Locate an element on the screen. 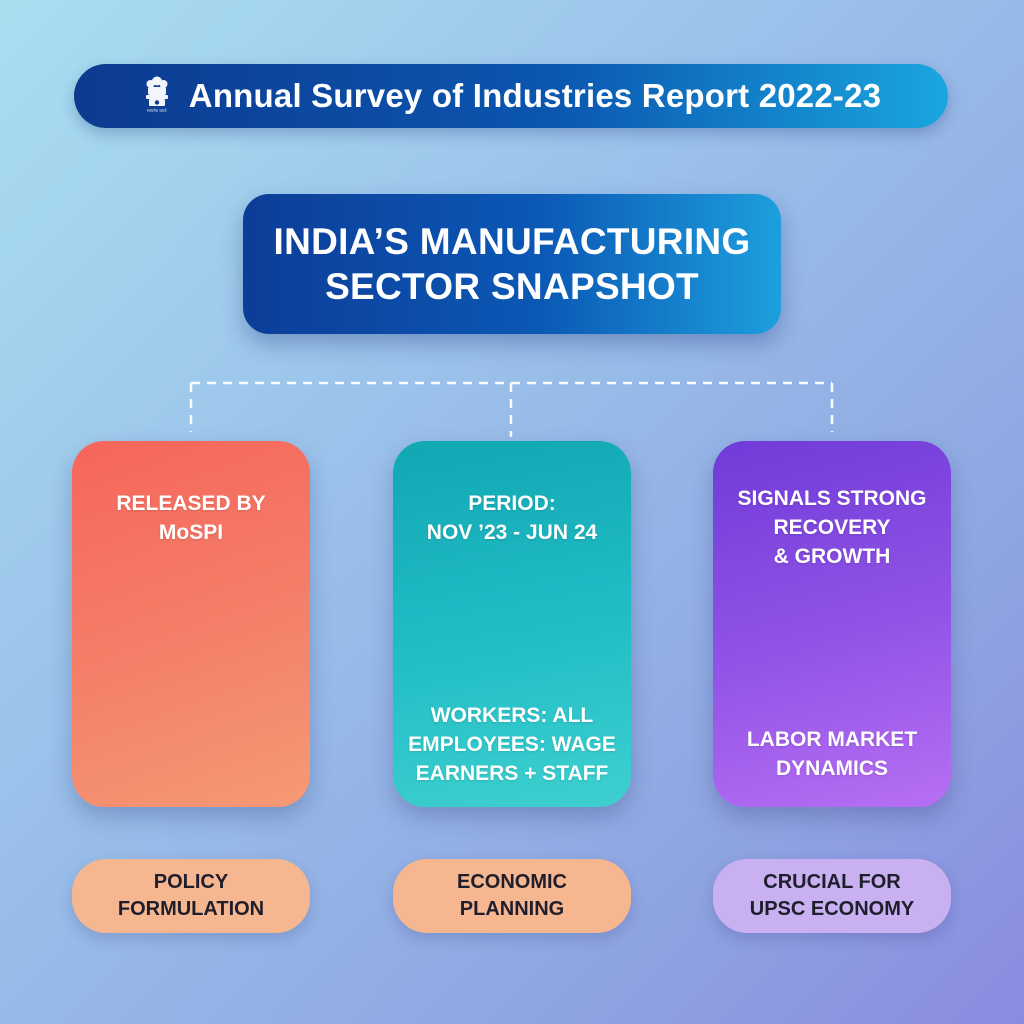  card-text-line: EARNERS + STAFF is located at coordinates (512, 773).